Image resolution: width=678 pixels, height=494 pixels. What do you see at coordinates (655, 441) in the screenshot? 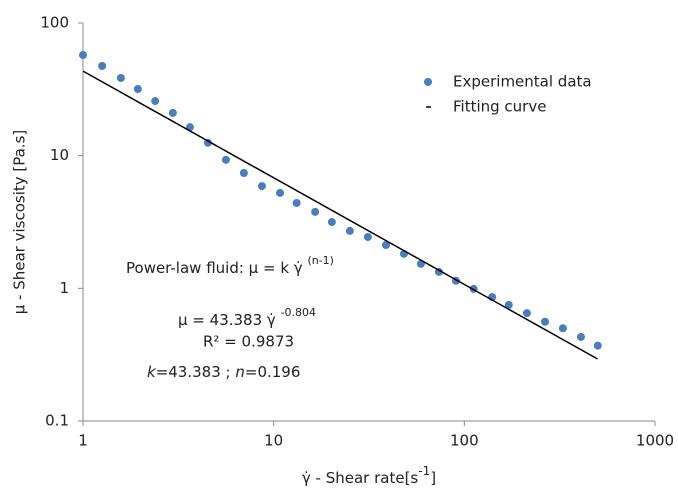
I see `x-tick-label: 1000` at bounding box center [655, 441].